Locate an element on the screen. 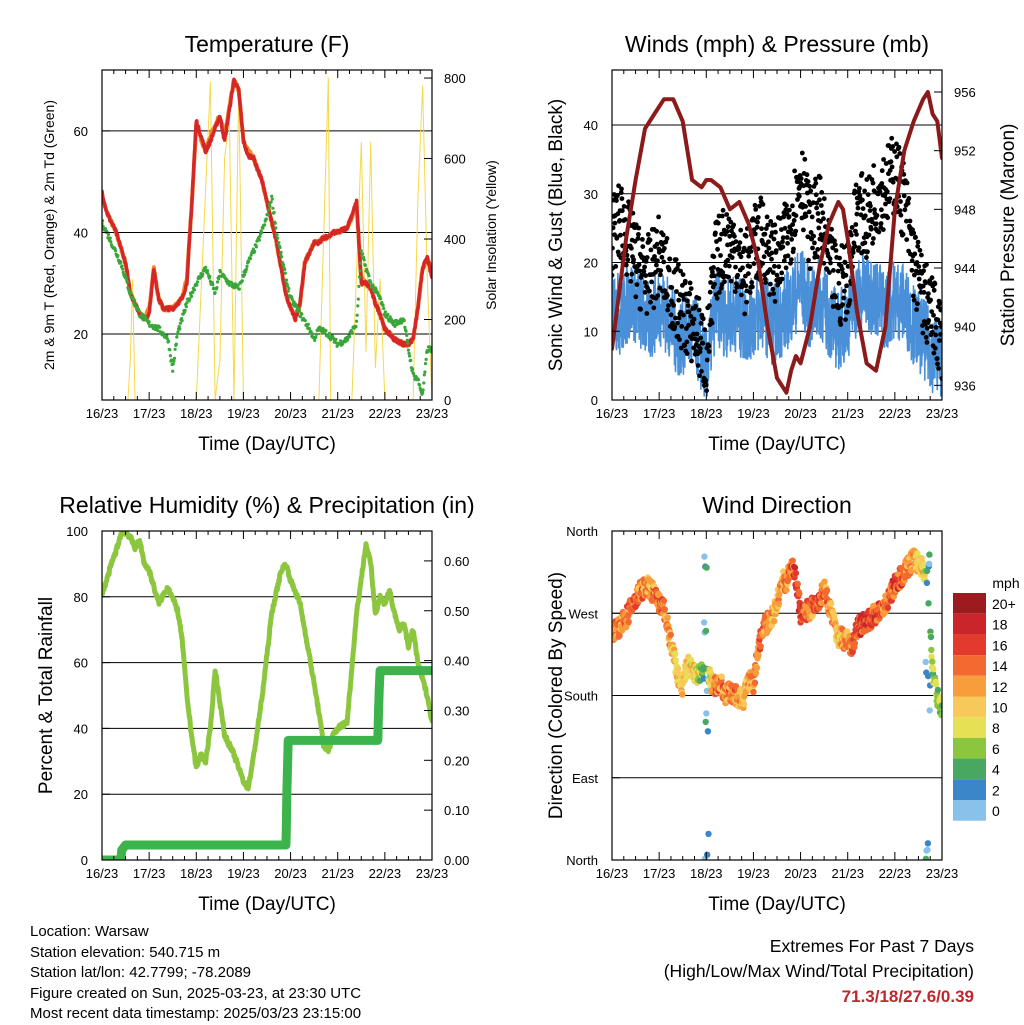  y-right-tick-label: 0.00 is located at coordinates (456, 860).